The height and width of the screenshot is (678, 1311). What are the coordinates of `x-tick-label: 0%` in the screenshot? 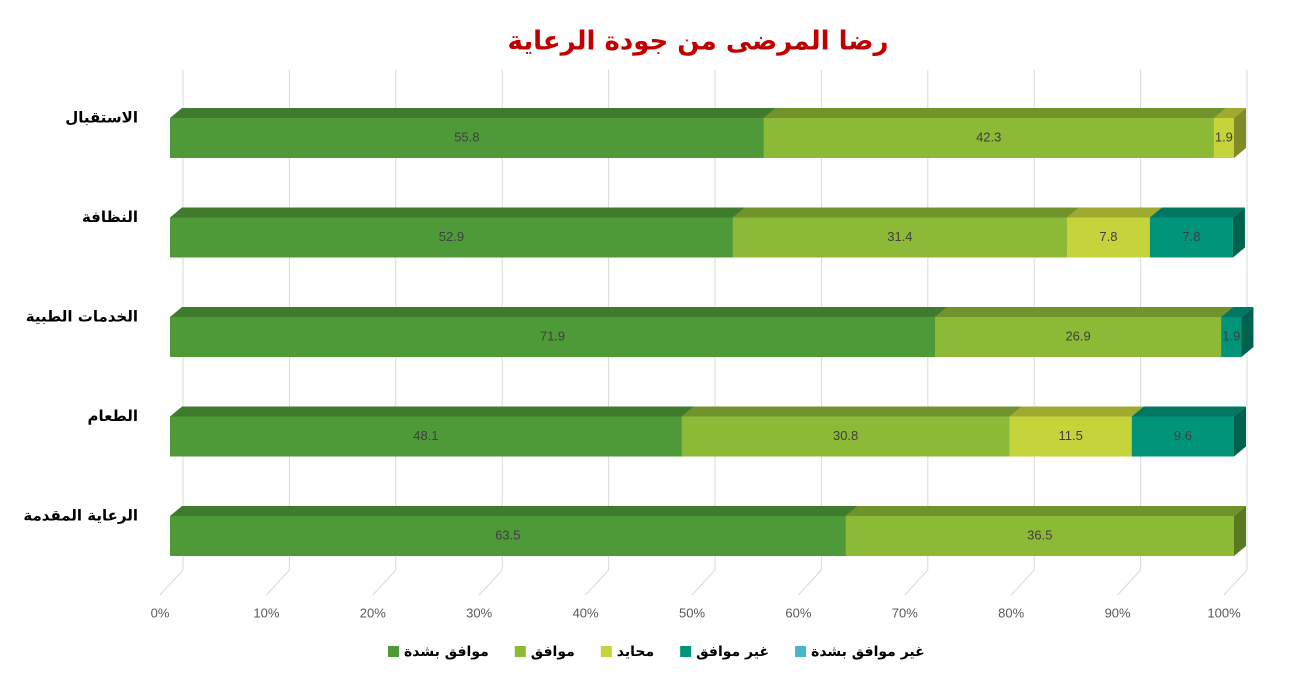 It's located at (160, 612).